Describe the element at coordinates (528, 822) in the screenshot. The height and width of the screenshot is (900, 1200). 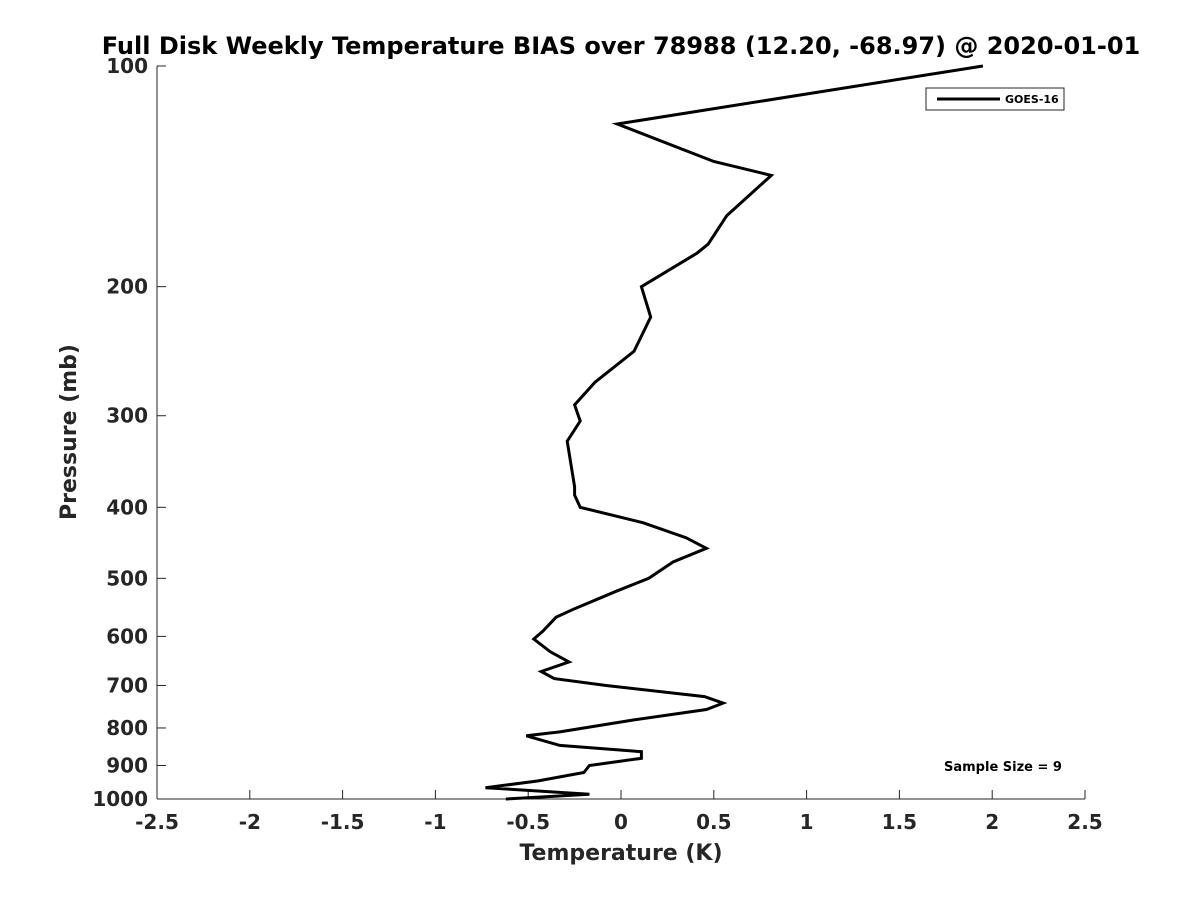
I see `x-tick-label: -0.5` at that location.